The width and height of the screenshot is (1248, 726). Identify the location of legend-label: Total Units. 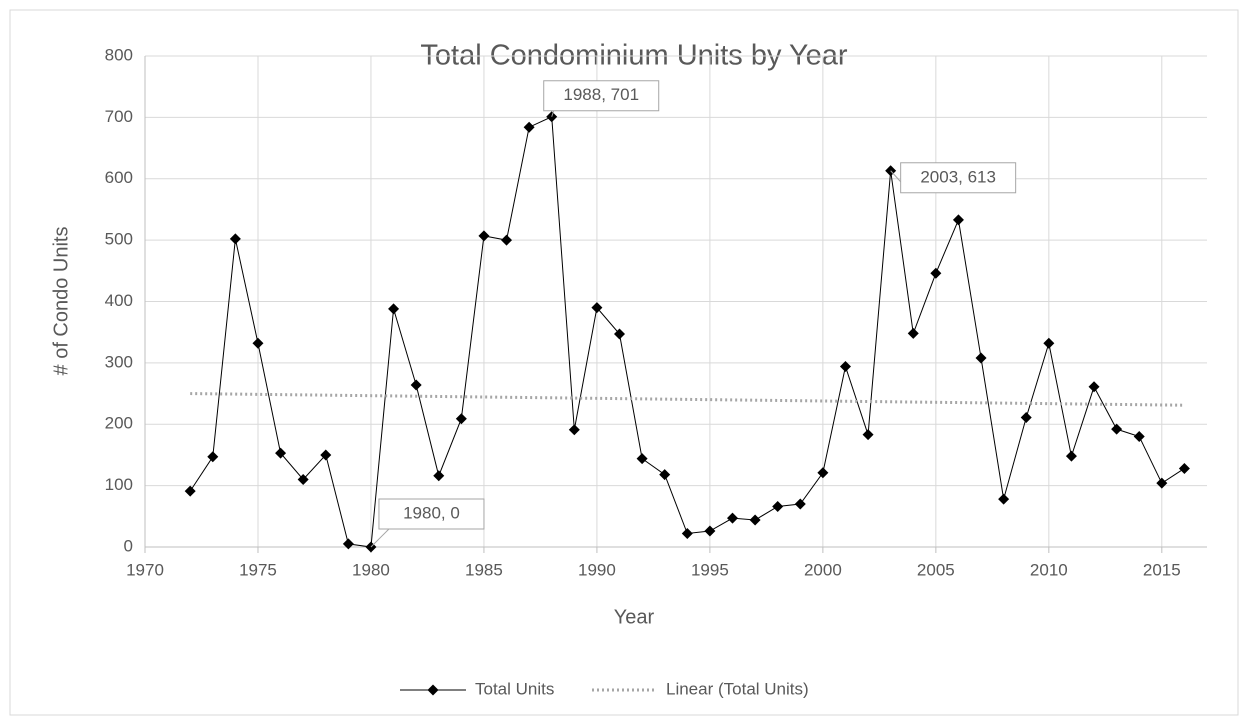
(514, 688).